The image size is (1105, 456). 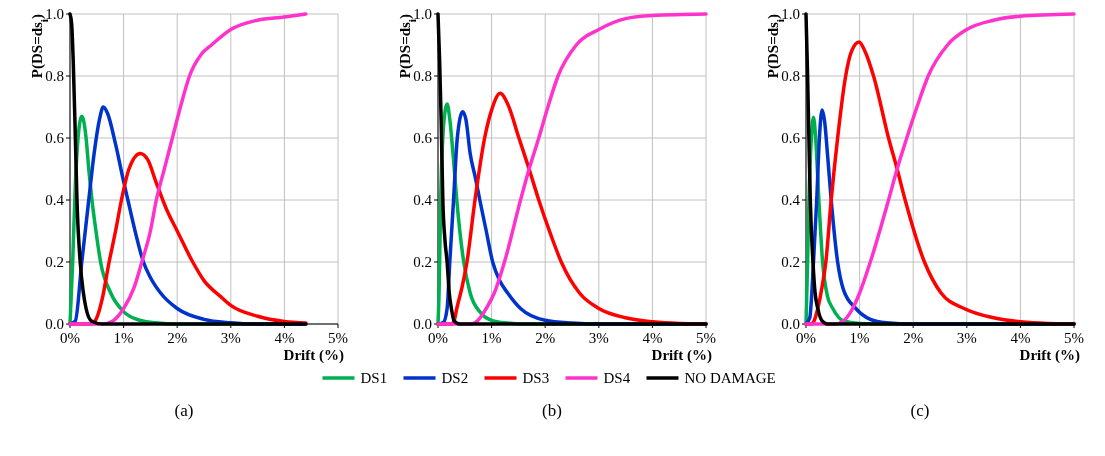 I want to click on legend-label: DS3, so click(x=536, y=378).